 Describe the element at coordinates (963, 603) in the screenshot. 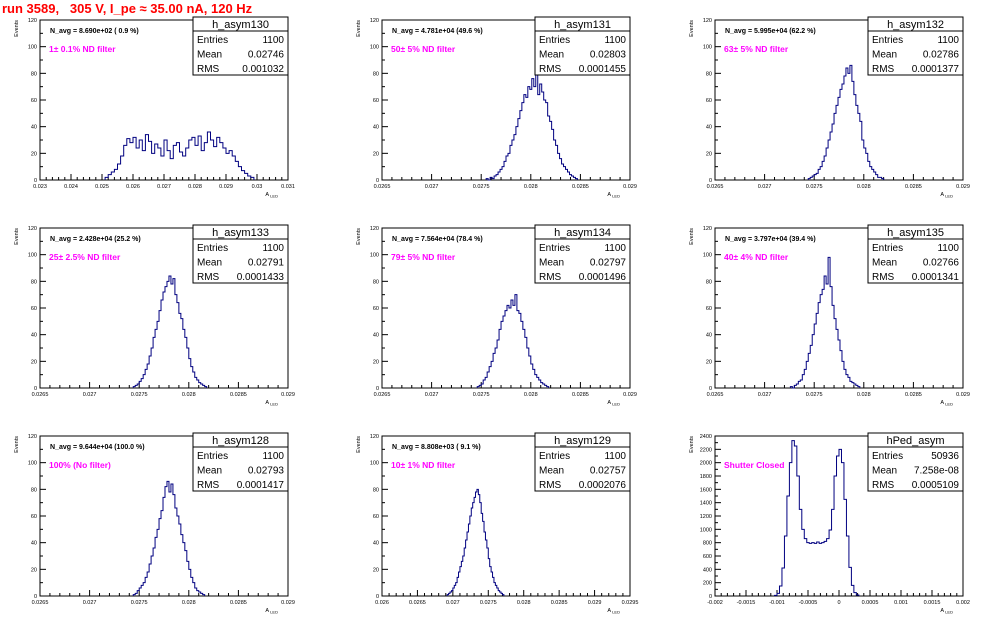

I see `x-tick-label: 0.002` at that location.